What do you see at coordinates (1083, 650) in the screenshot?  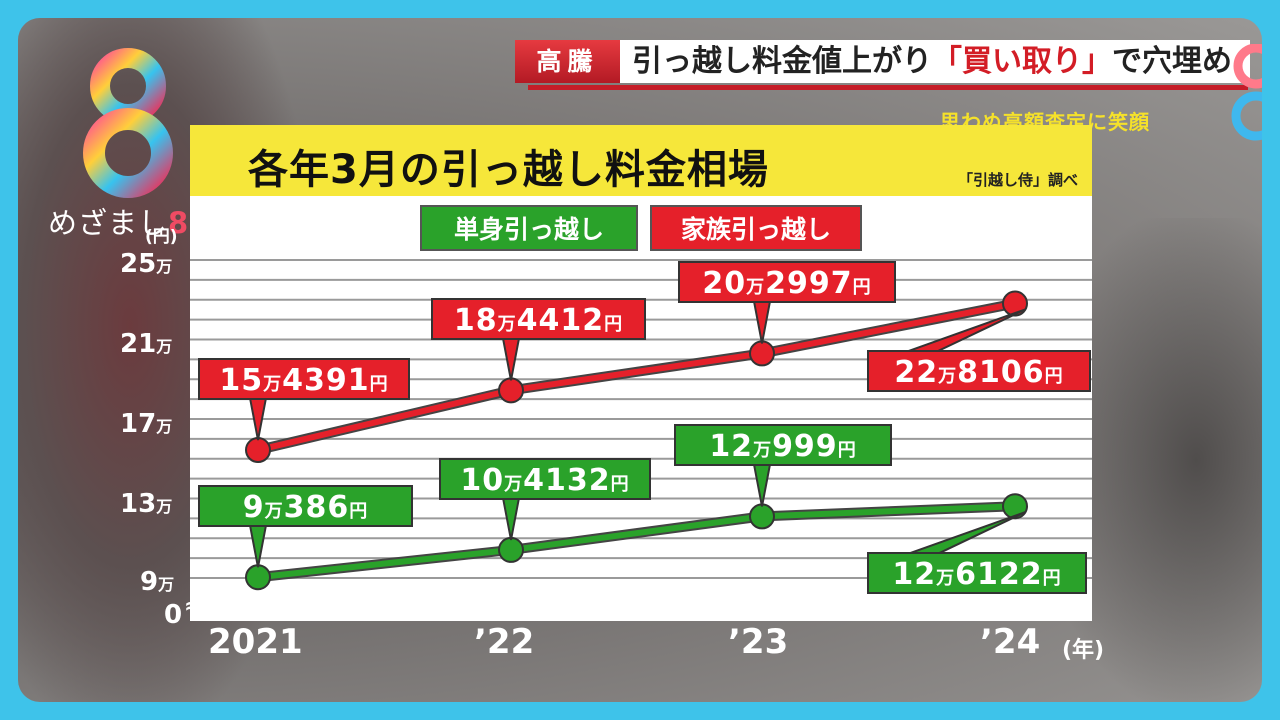 I see `x-axis-unit: (年)` at bounding box center [1083, 650].